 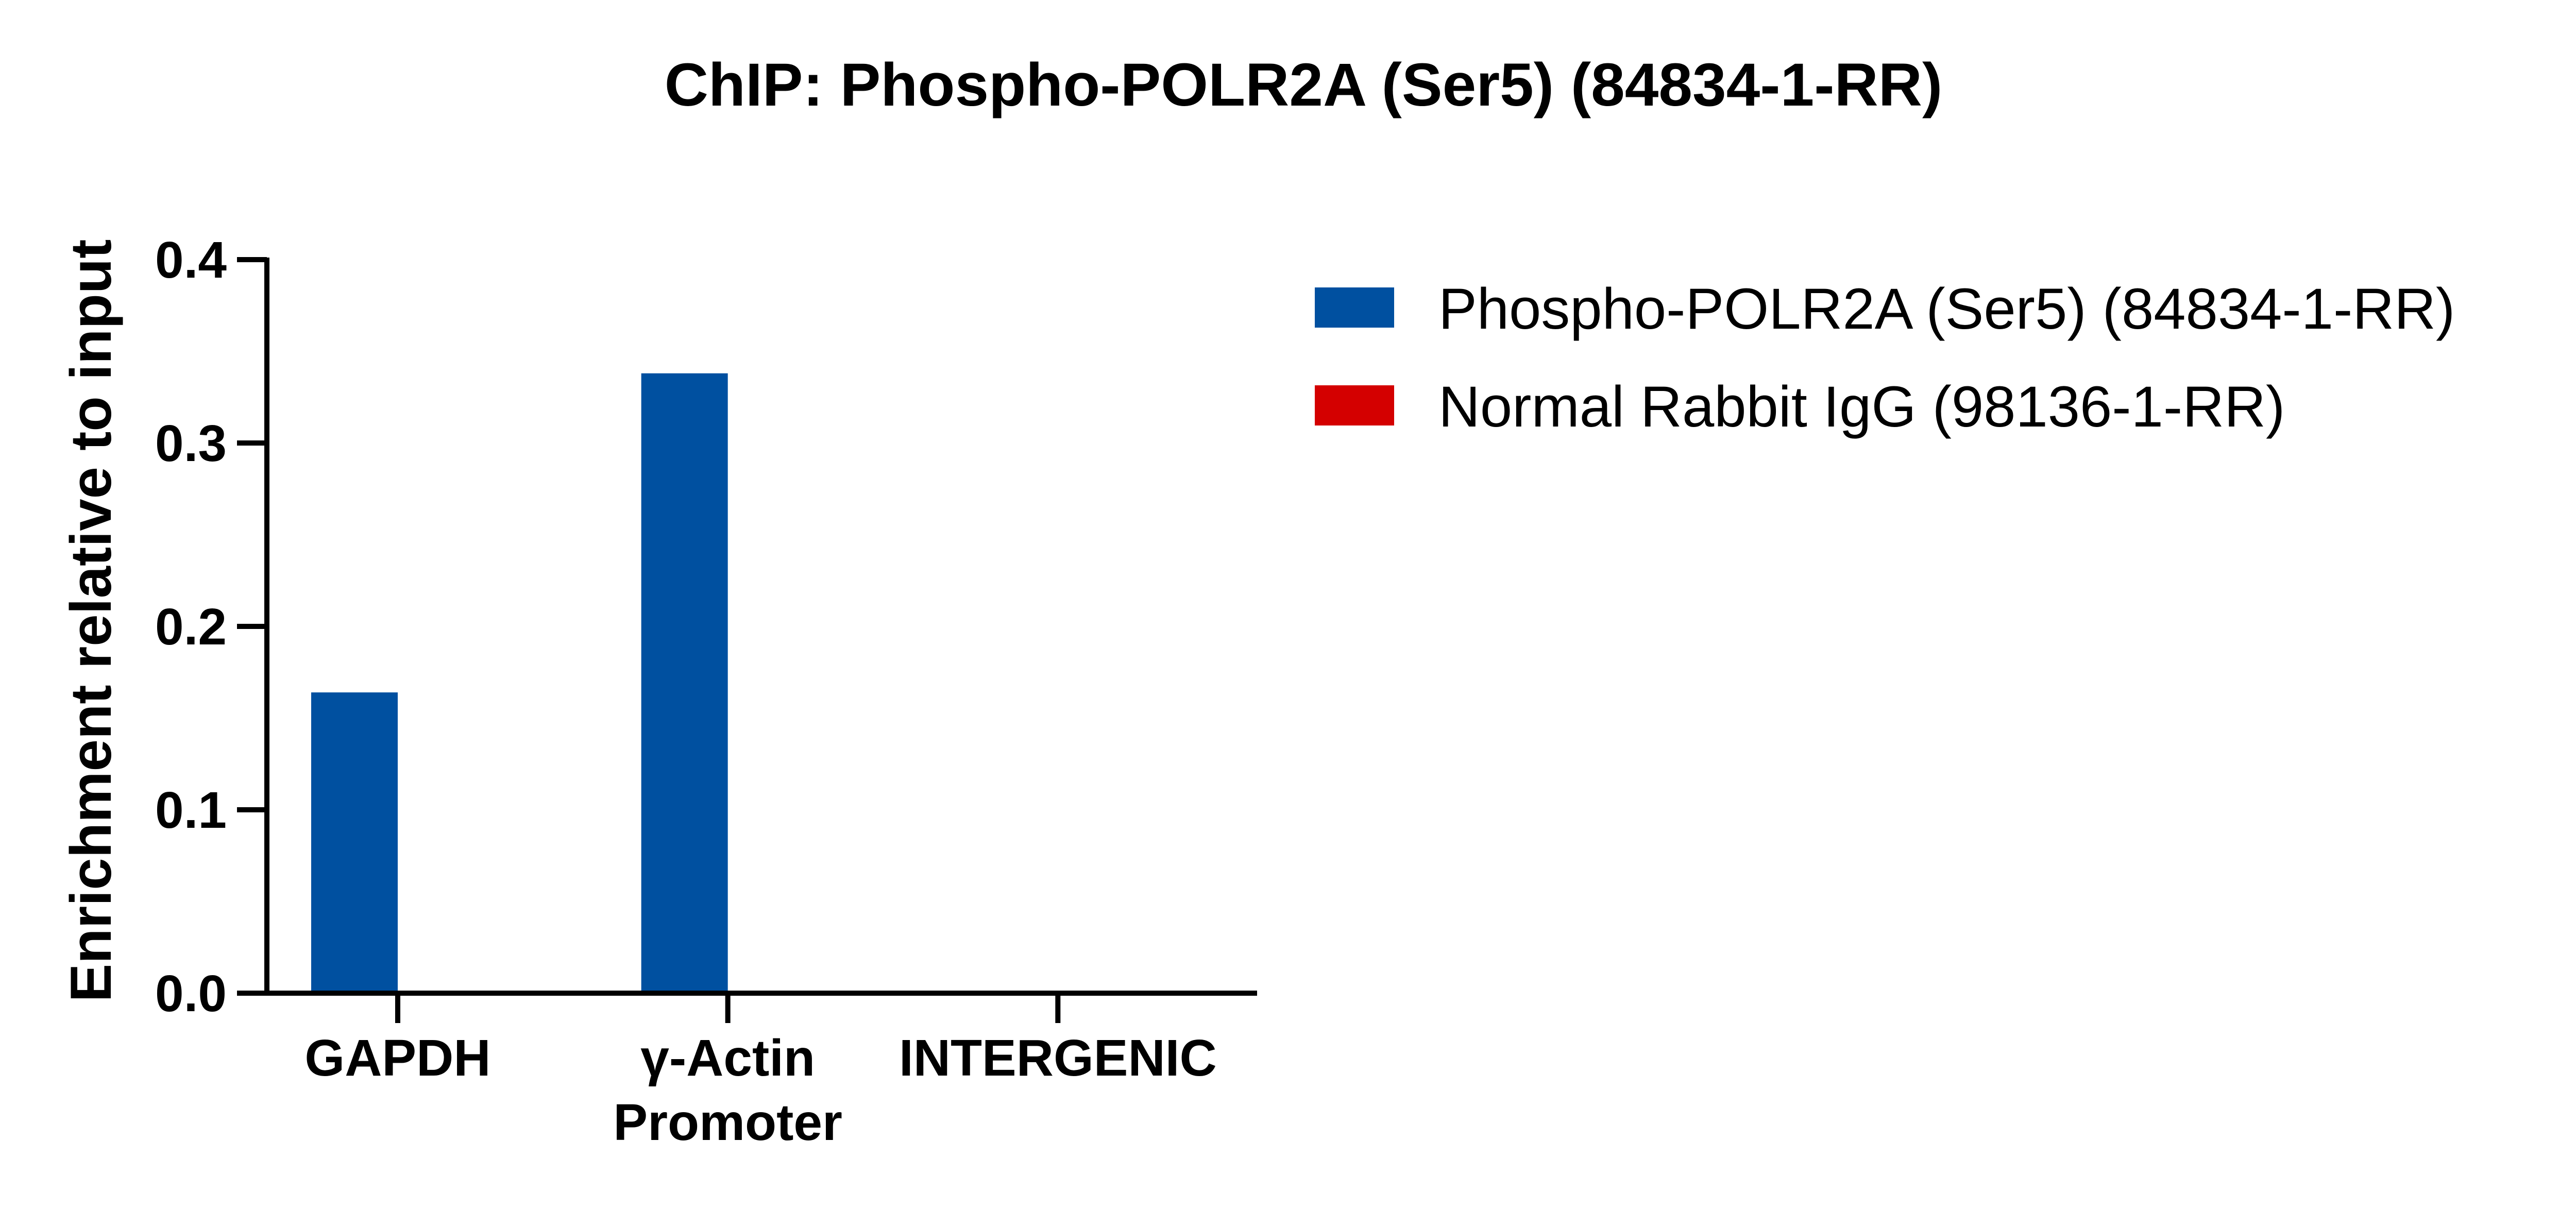 I want to click on y-tick-label: 0.0, so click(x=191, y=994).